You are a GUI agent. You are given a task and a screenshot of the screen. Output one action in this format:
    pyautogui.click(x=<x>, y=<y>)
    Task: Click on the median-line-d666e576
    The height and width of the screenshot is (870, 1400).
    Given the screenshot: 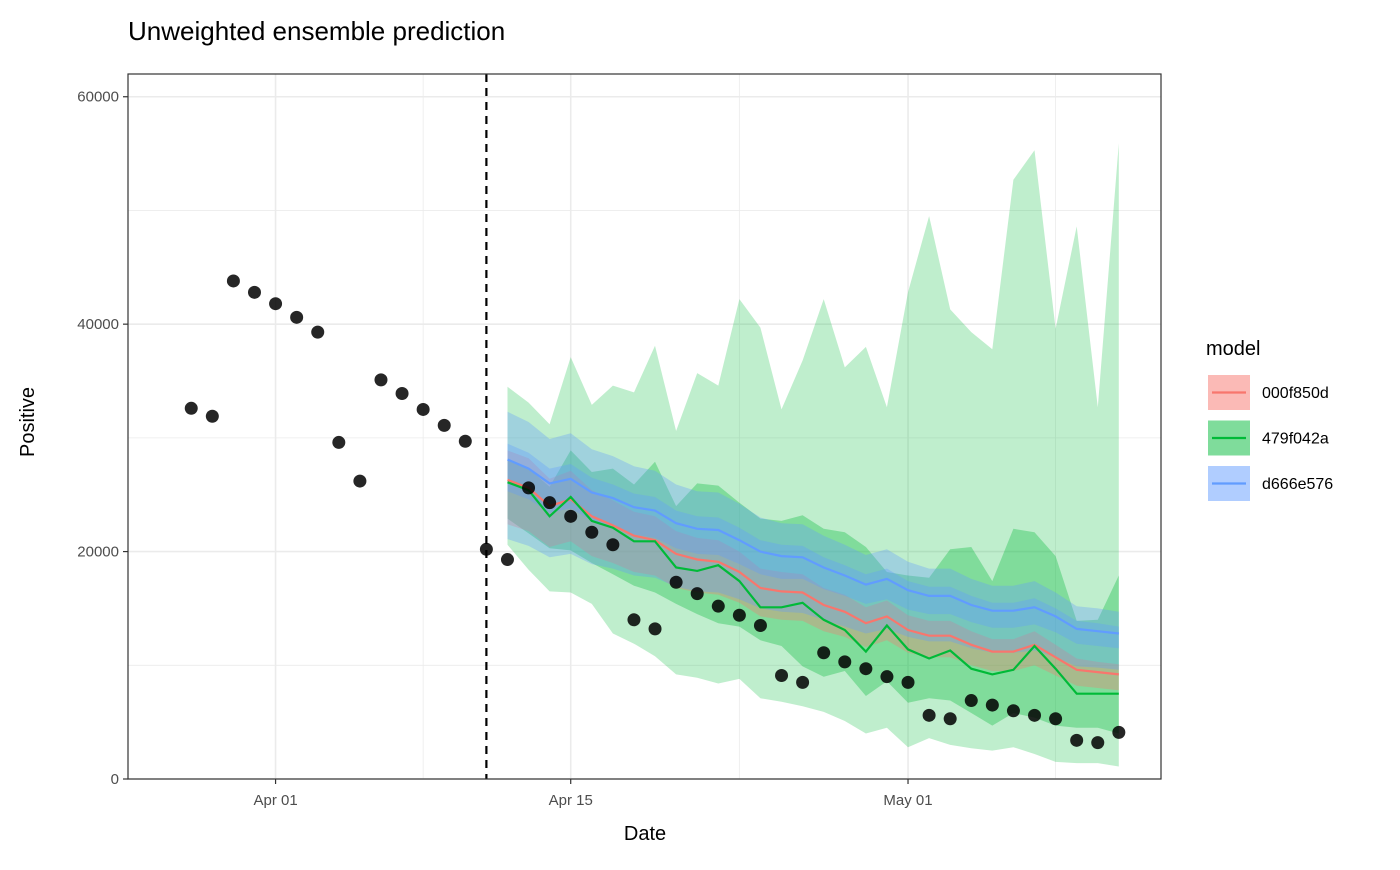 What is the action you would take?
    pyautogui.click(x=813, y=546)
    